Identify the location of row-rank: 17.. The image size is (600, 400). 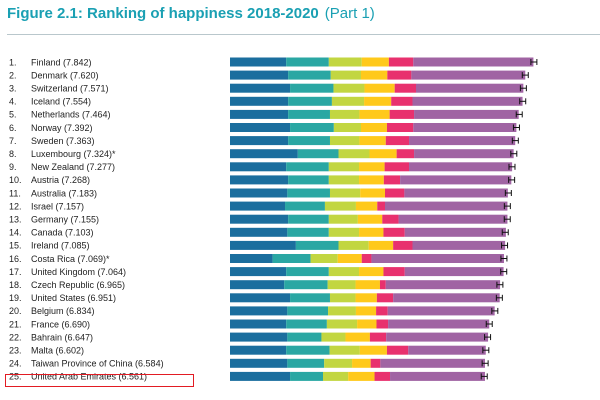
(15, 272).